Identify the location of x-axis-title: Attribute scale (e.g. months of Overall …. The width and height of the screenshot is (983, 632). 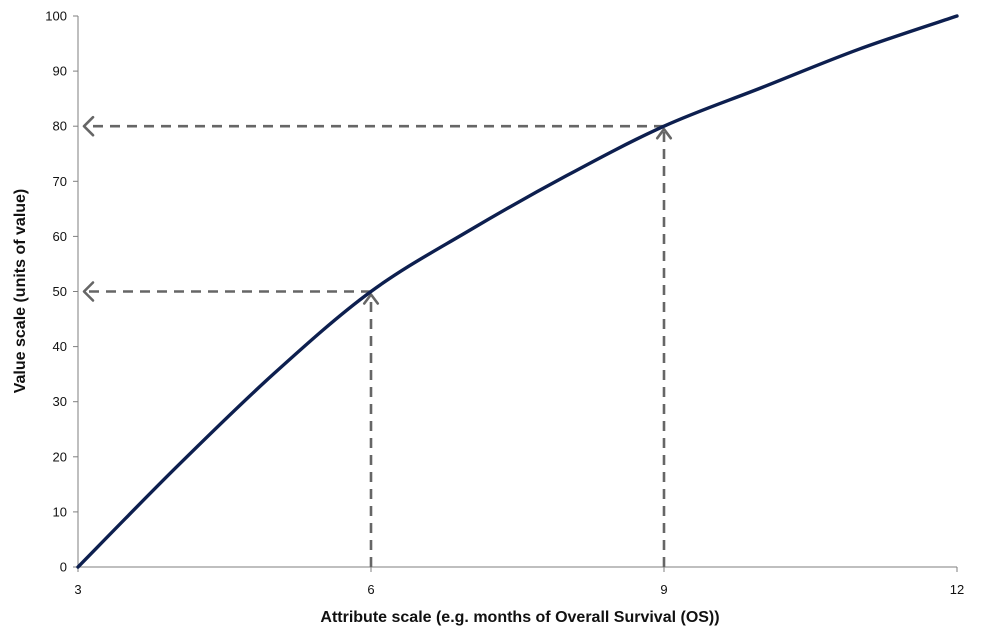
(519, 617).